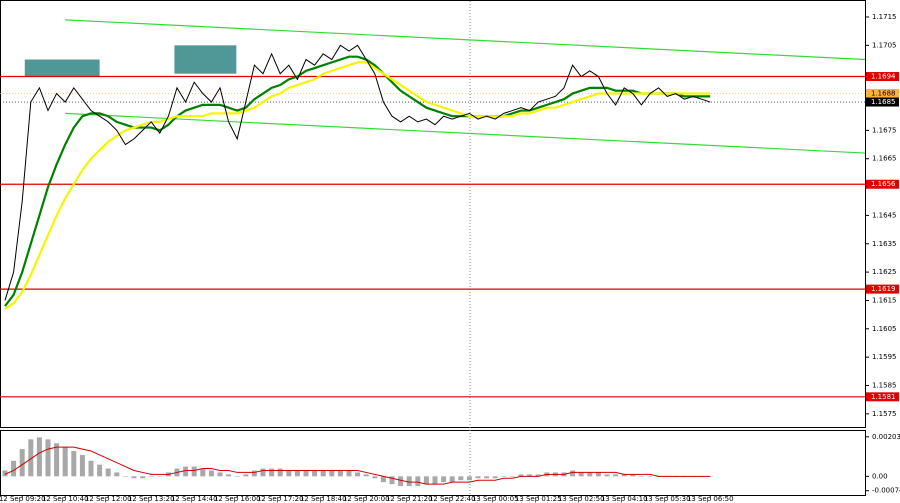 This screenshot has width=900, height=503. I want to click on x-tick-label: 12 Sep 09:20, so click(23, 499).